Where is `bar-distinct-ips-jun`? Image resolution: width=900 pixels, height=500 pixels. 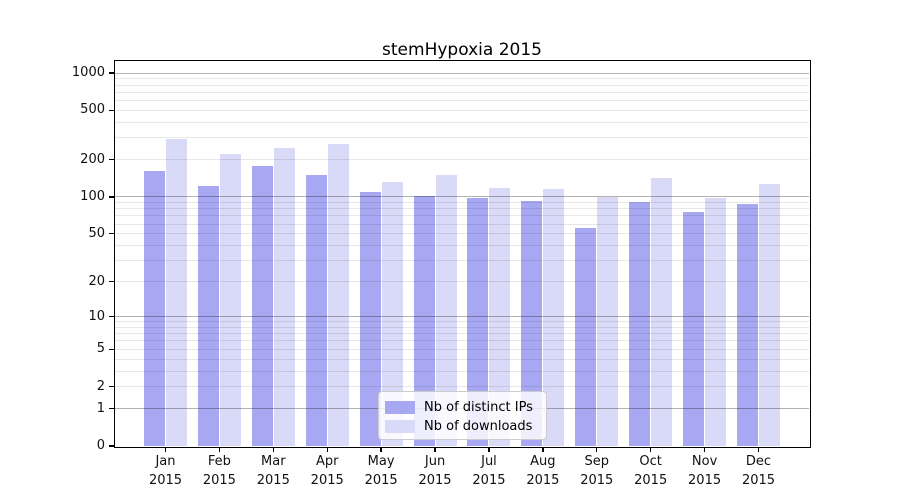
bar-distinct-ips-jun is located at coordinates (424, 320).